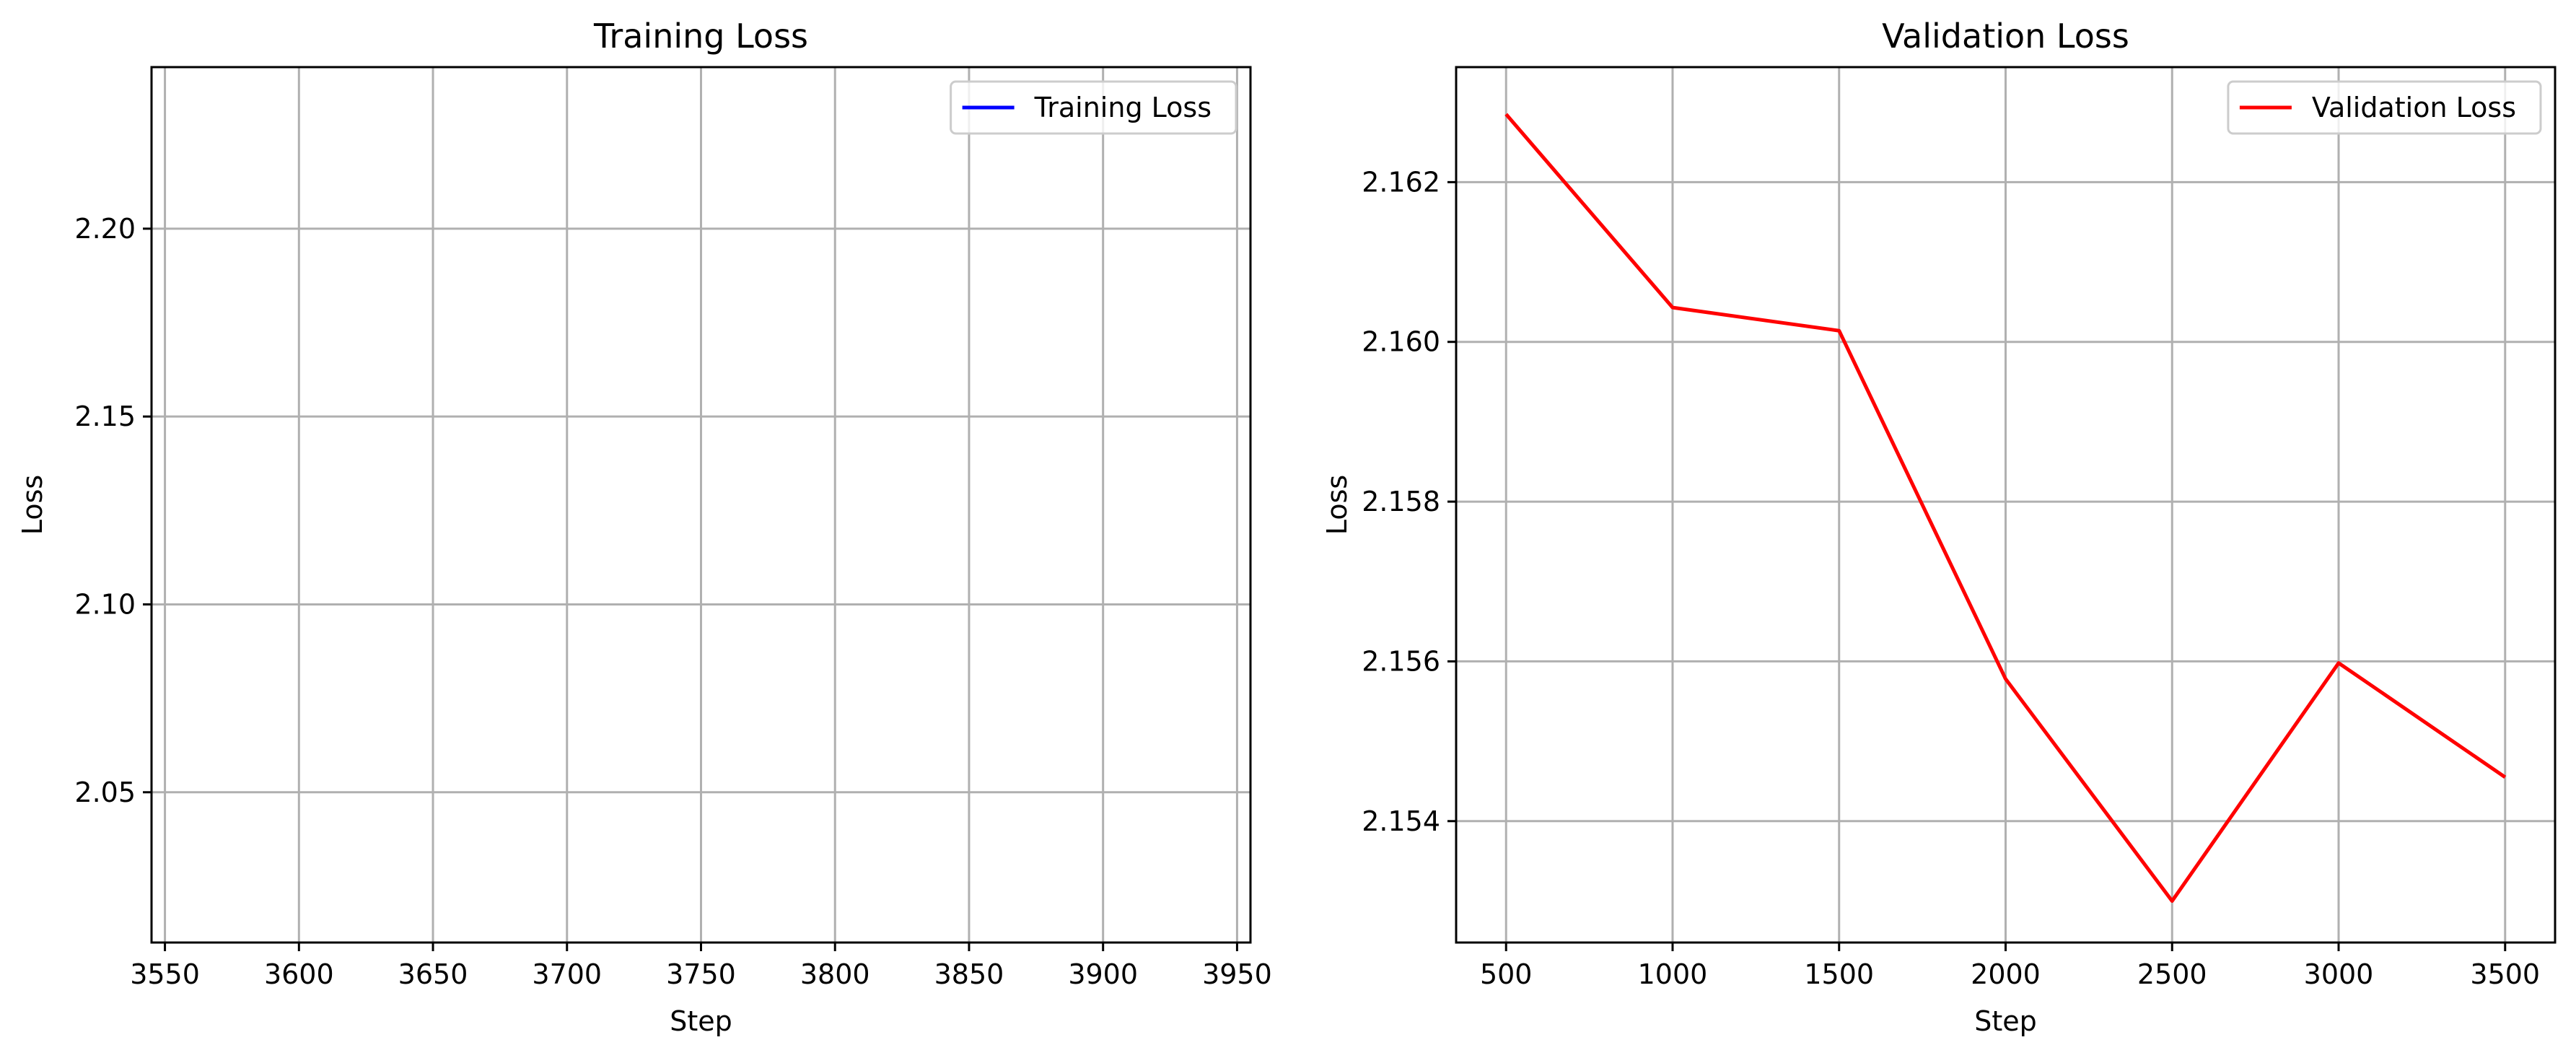  I want to click on x-tick-label: 3550, so click(165, 974).